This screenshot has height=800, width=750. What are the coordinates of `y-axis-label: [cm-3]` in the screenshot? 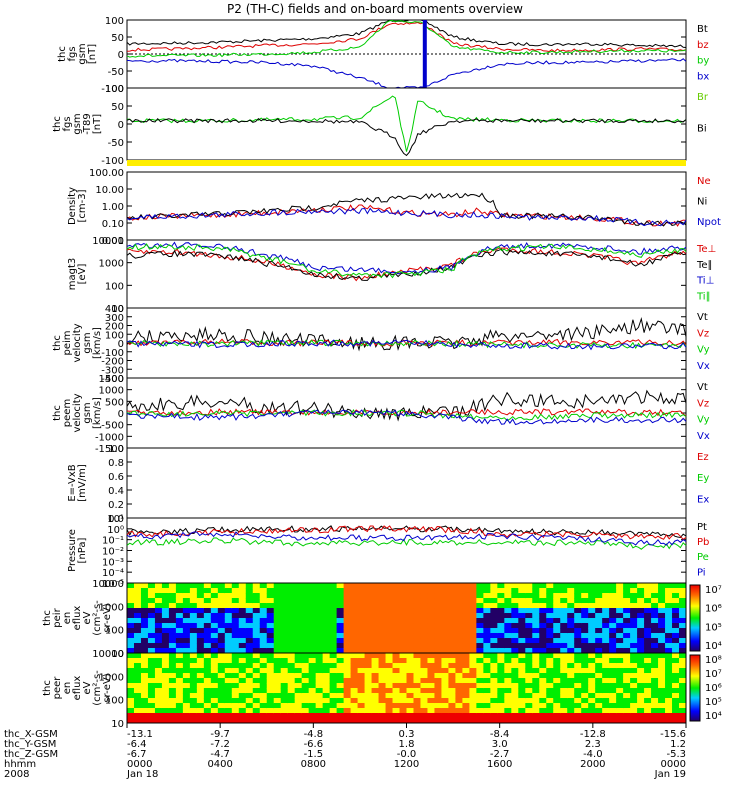 It's located at (82, 205).